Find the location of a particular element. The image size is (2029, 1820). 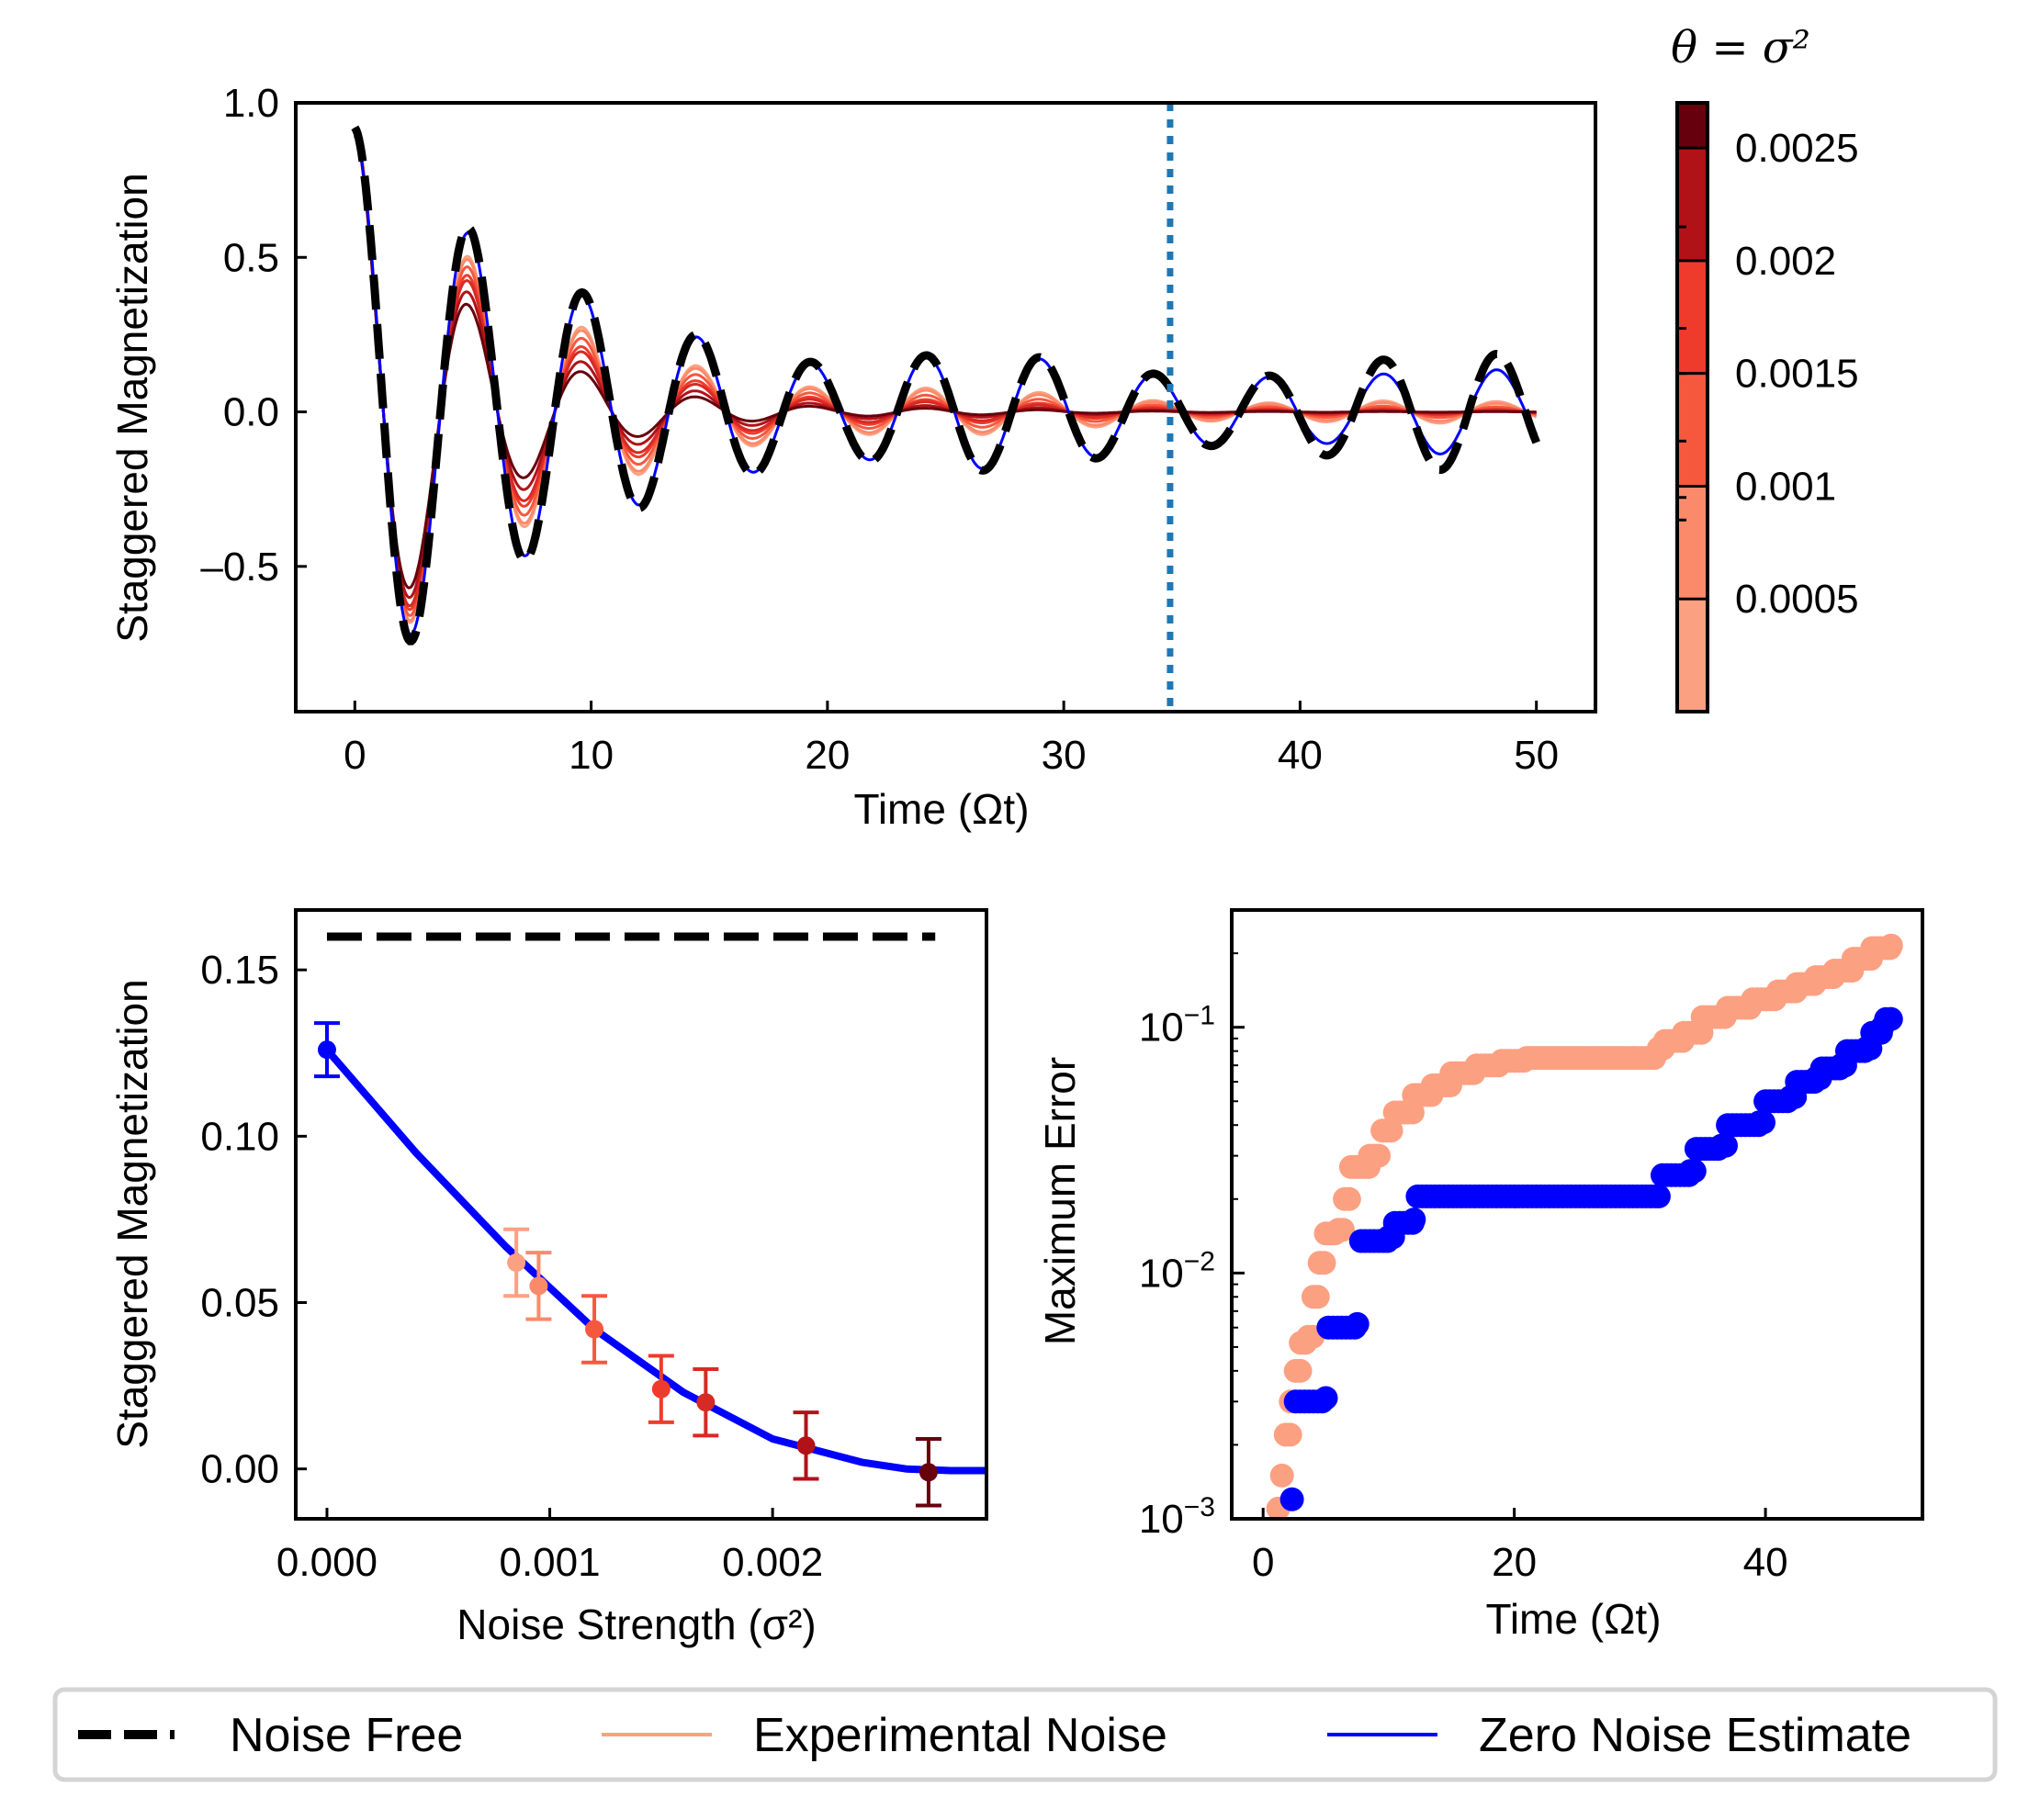

colorbar: 0.0005 0.001 0.0015 0.002 0.0025 θ = σ² is located at coordinates (1765, 367).